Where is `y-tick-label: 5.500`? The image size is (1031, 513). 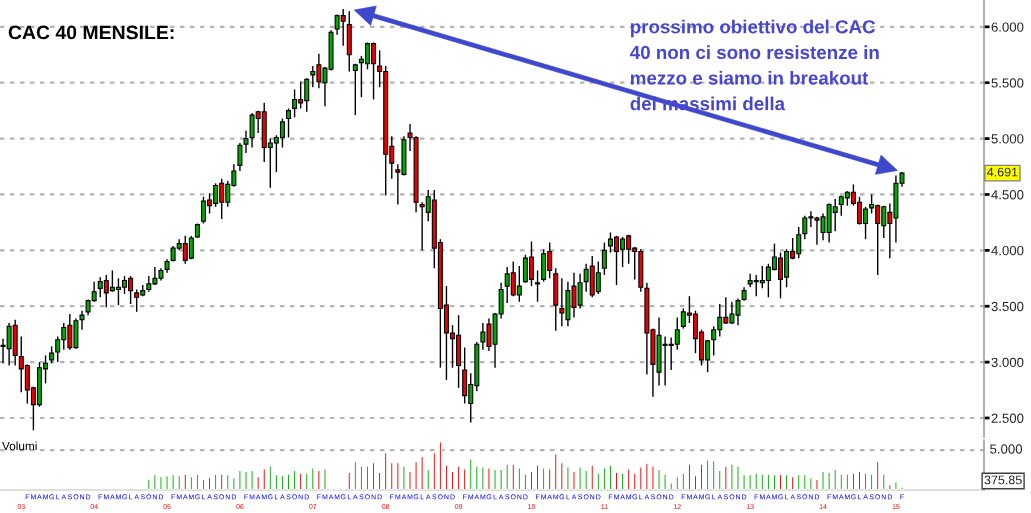 y-tick-label: 5.500 is located at coordinates (1007, 83).